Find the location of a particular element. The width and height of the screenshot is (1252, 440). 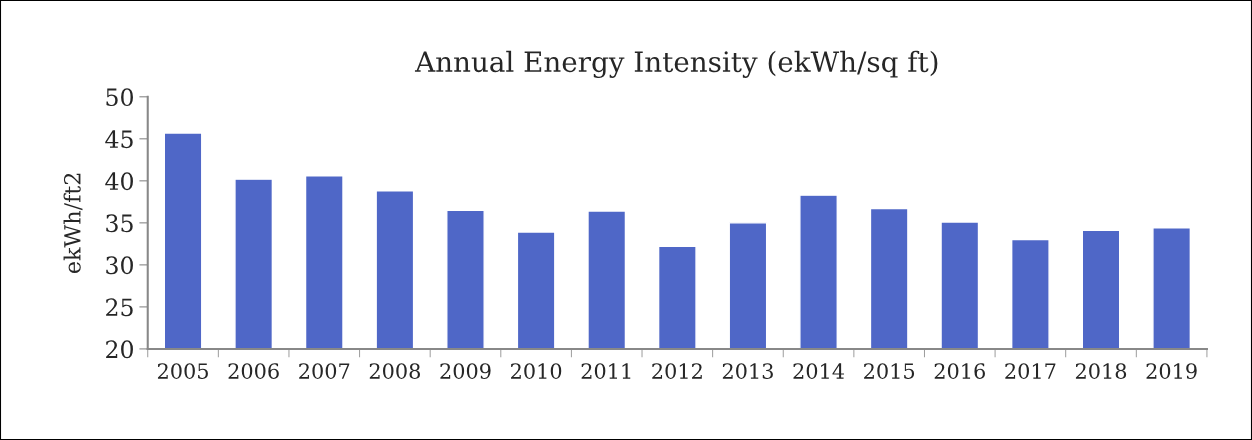

y-tick-label: 45 is located at coordinates (119, 139).